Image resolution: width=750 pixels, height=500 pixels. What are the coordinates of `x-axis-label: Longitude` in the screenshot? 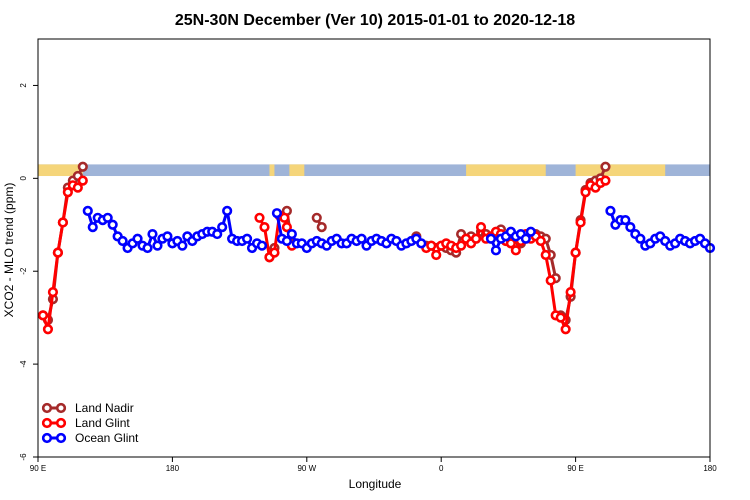 It's located at (375, 484).